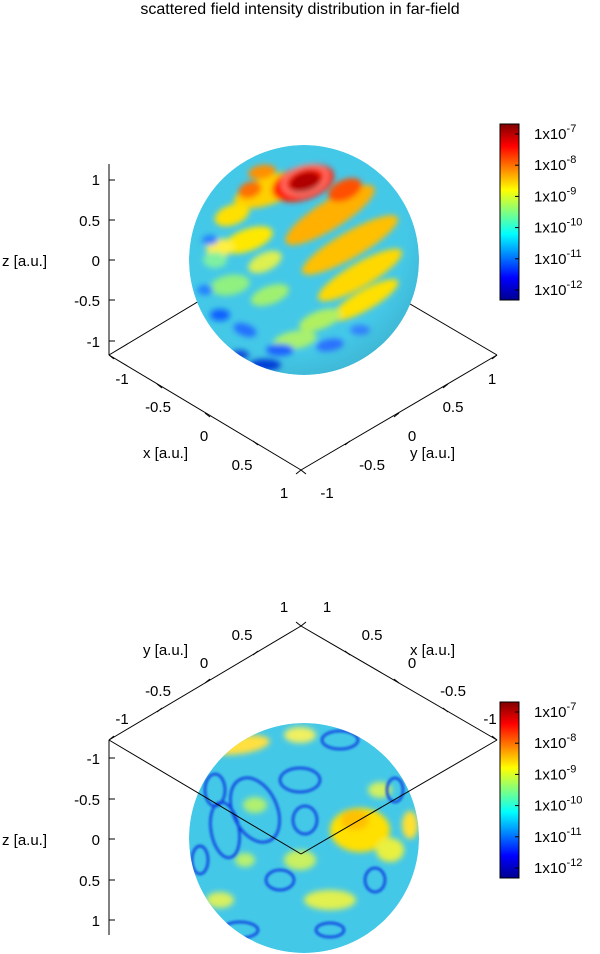  I want to click on bot-yticks-label: 1, so click(284, 607).